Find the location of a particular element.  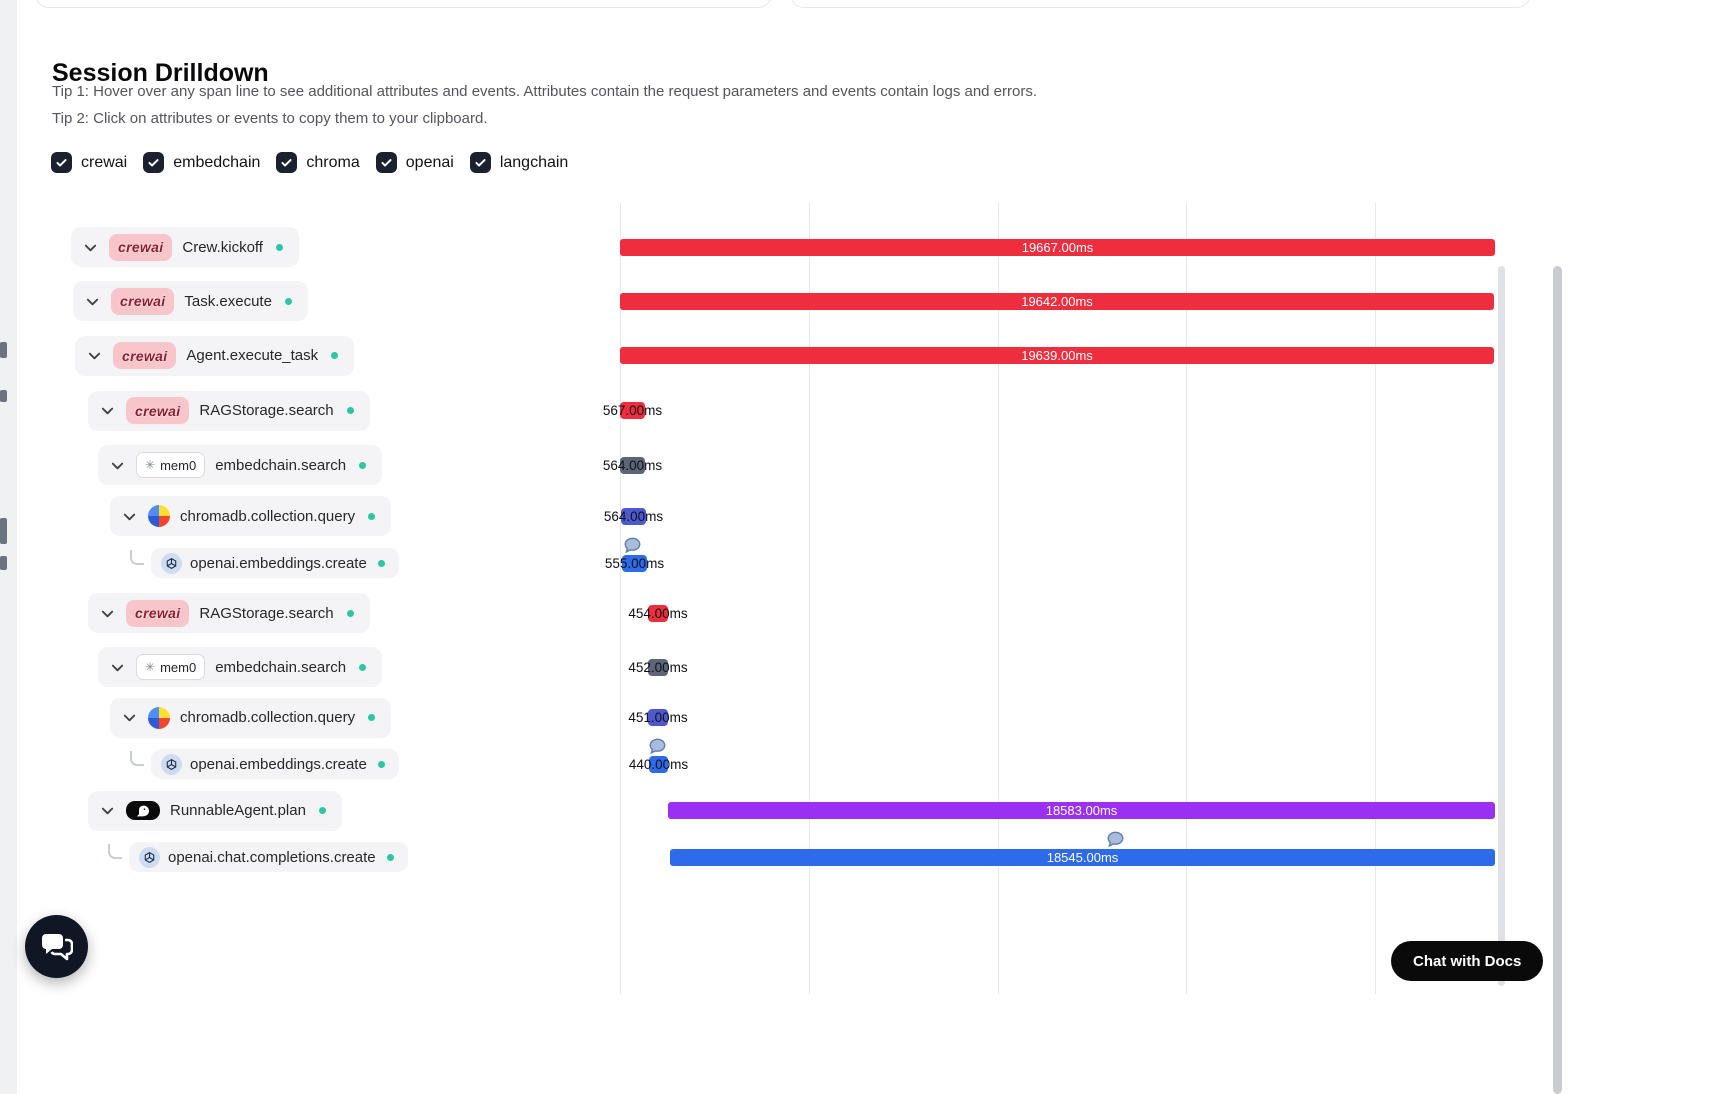

span-label-group: crewai RAGStorage.search is located at coordinates (229, 410).